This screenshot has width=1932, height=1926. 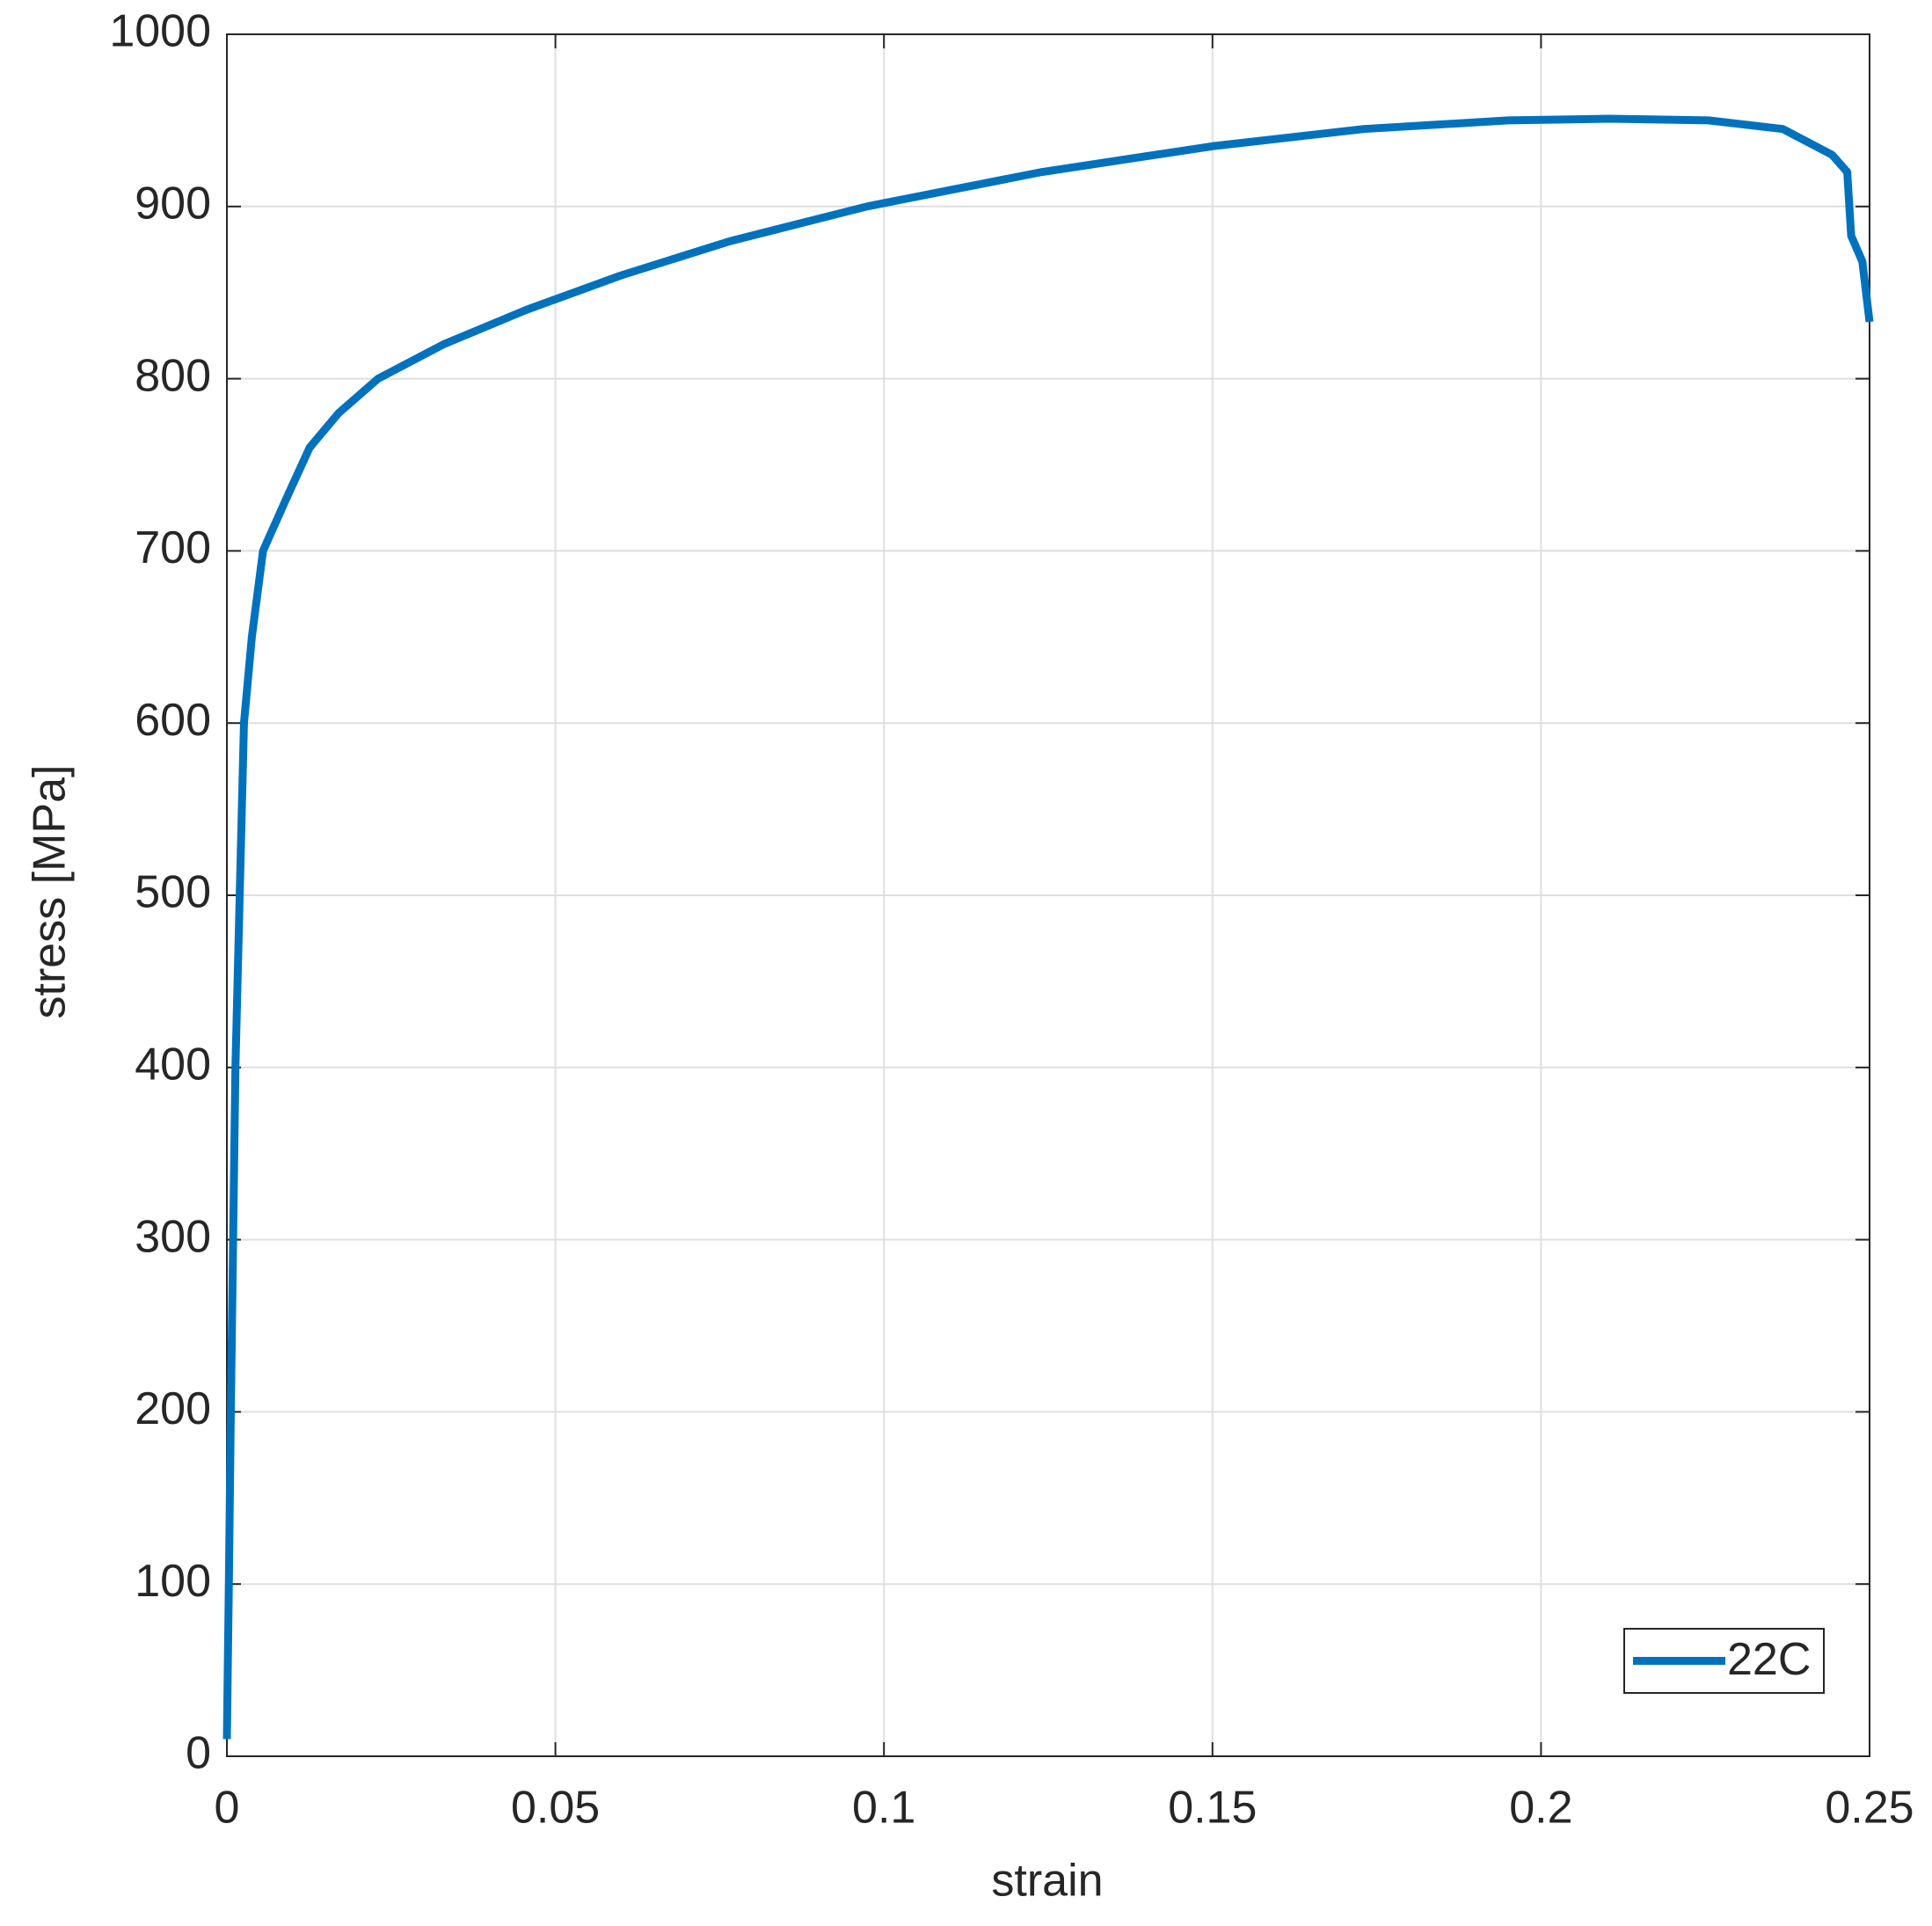 What do you see at coordinates (173, 547) in the screenshot?
I see `y-tick-label: 700` at bounding box center [173, 547].